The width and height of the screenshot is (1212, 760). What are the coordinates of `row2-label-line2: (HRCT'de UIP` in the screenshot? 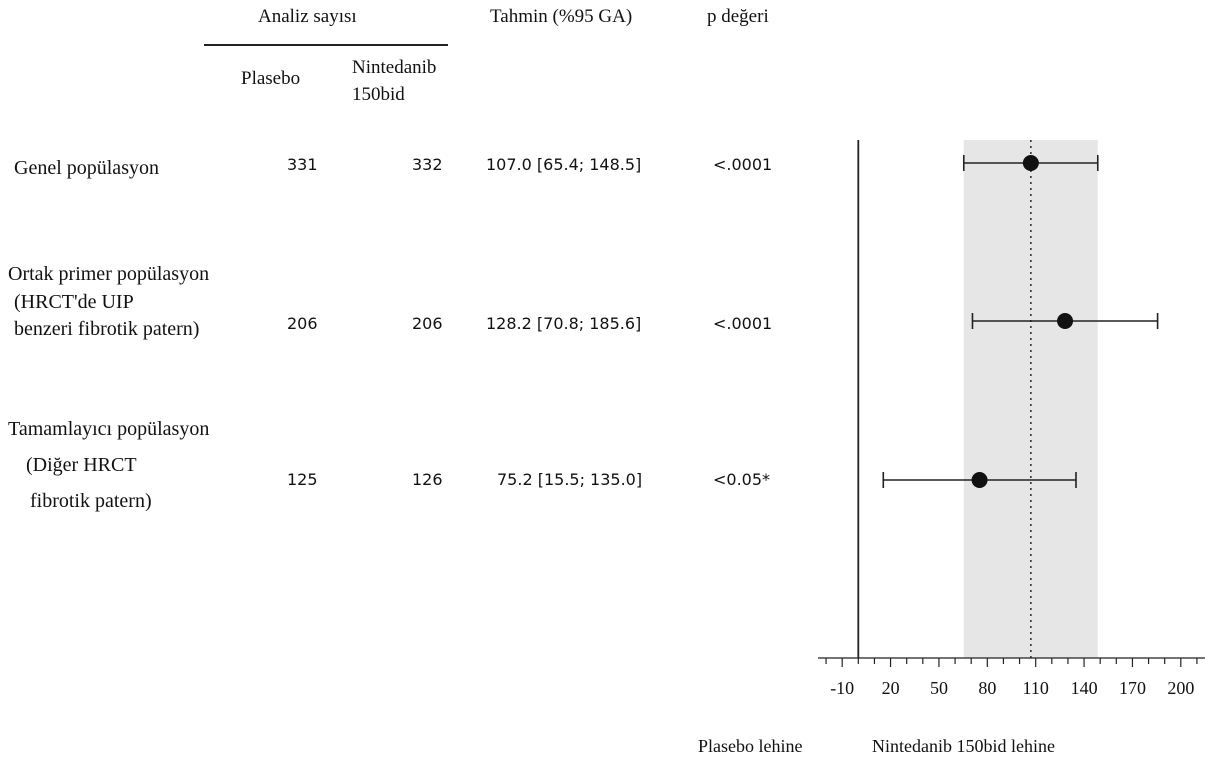 It's located at (74, 302).